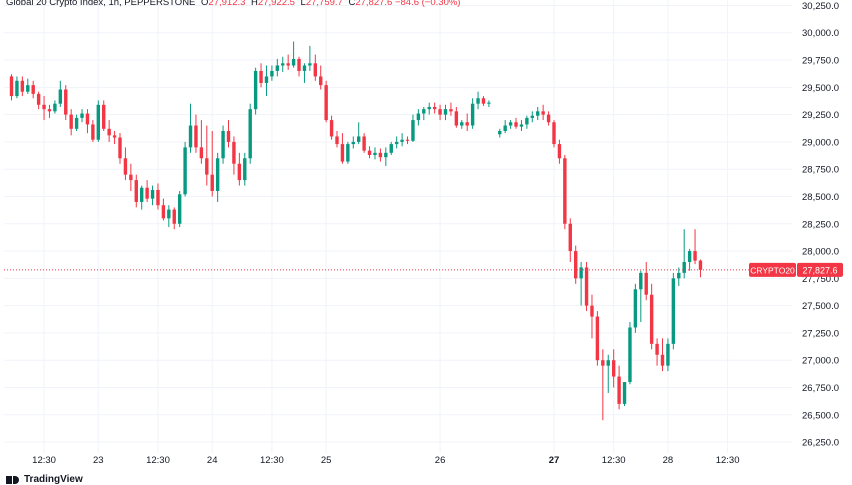  What do you see at coordinates (820, 415) in the screenshot?
I see `y-tick-label: 26,500.0` at bounding box center [820, 415].